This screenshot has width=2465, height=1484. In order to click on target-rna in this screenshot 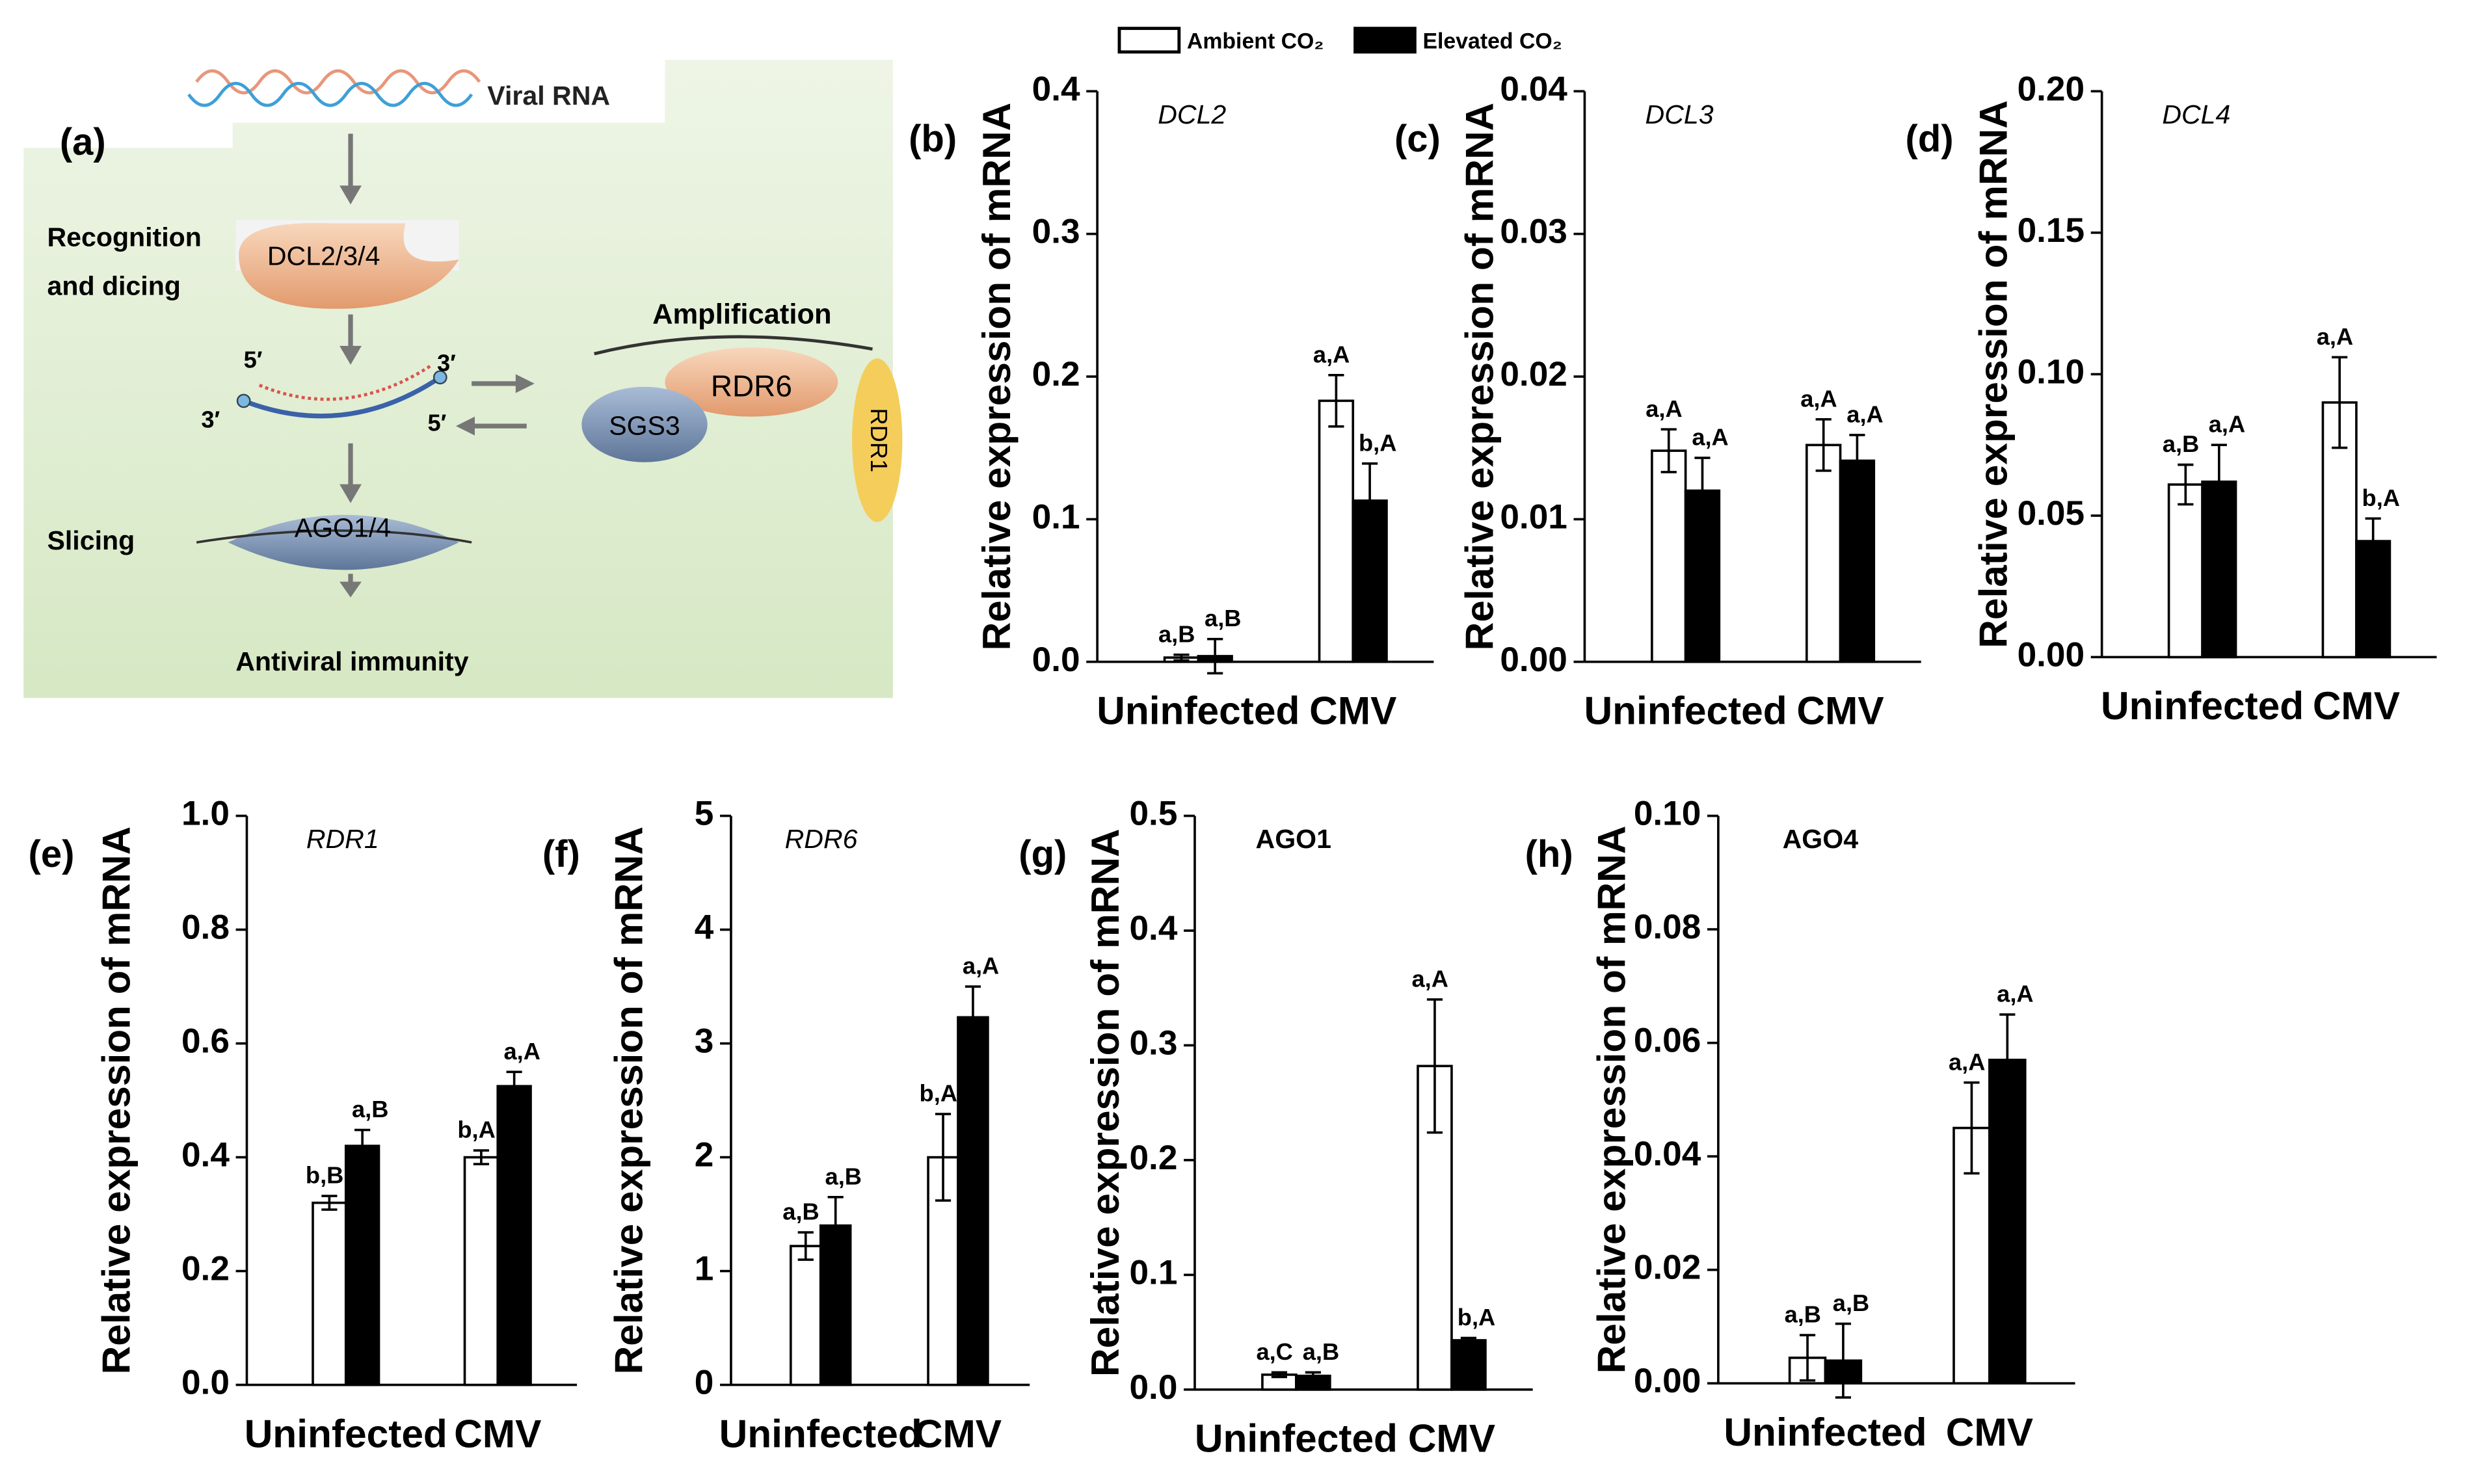, I will do `click(334, 536)`.